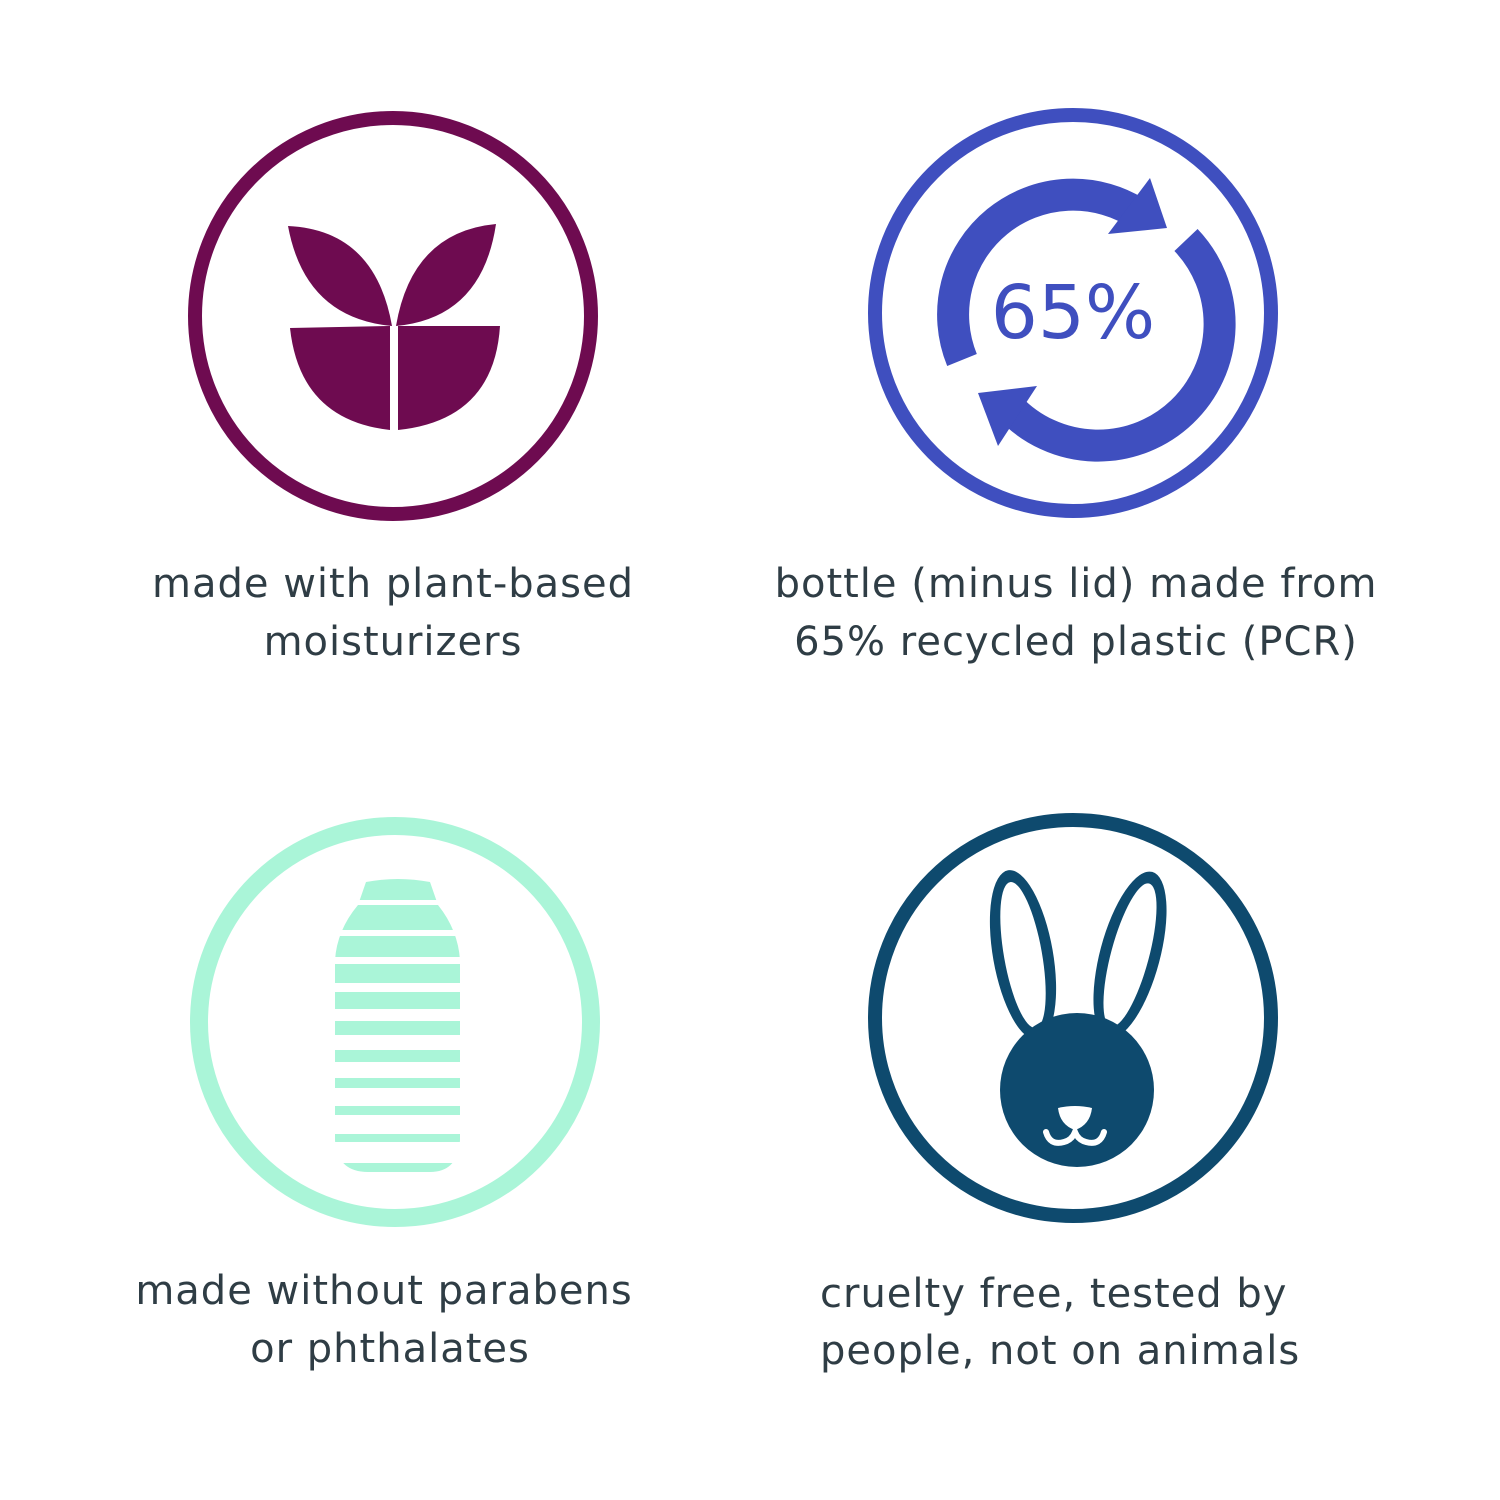 This screenshot has width=1500, height=1500. I want to click on recycle-arrows-icon, so click(1086, 320).